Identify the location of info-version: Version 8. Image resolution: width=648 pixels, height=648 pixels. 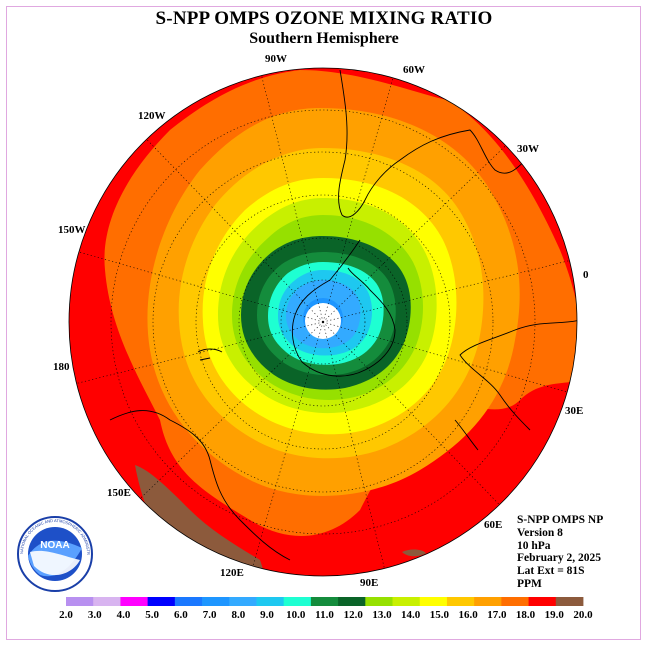
(540, 532).